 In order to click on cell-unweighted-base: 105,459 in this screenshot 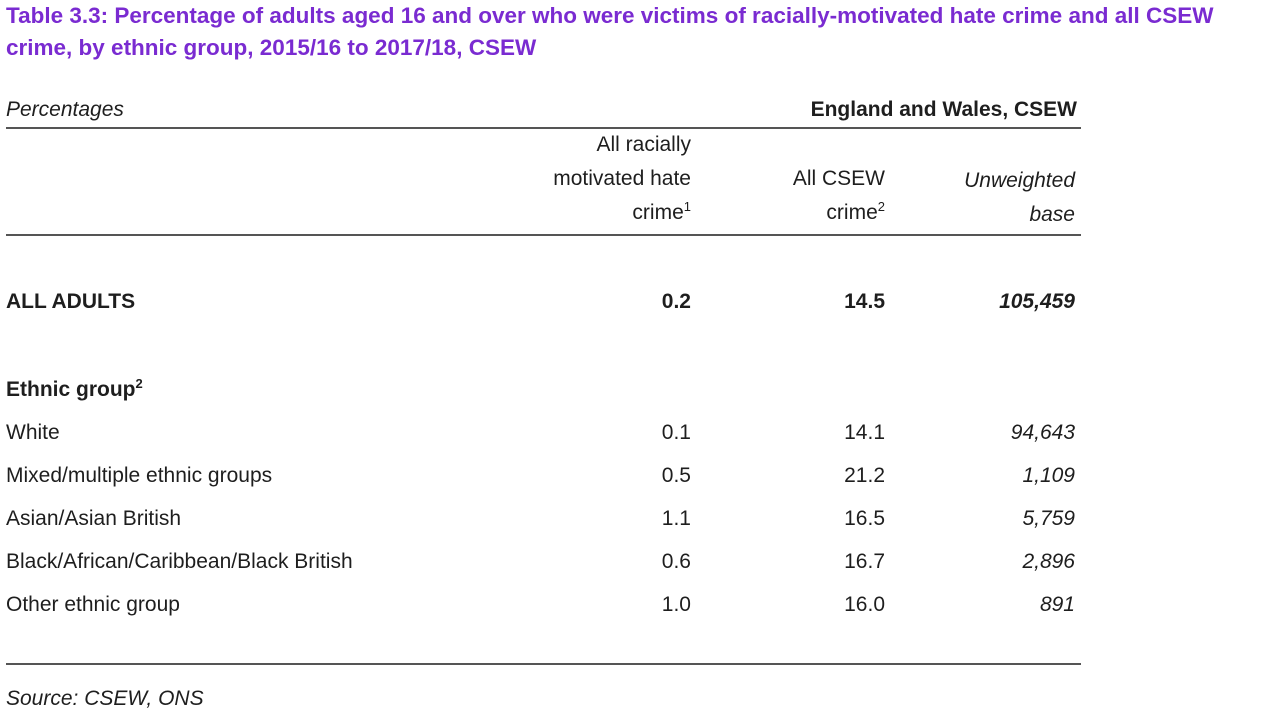, I will do `click(1037, 301)`.